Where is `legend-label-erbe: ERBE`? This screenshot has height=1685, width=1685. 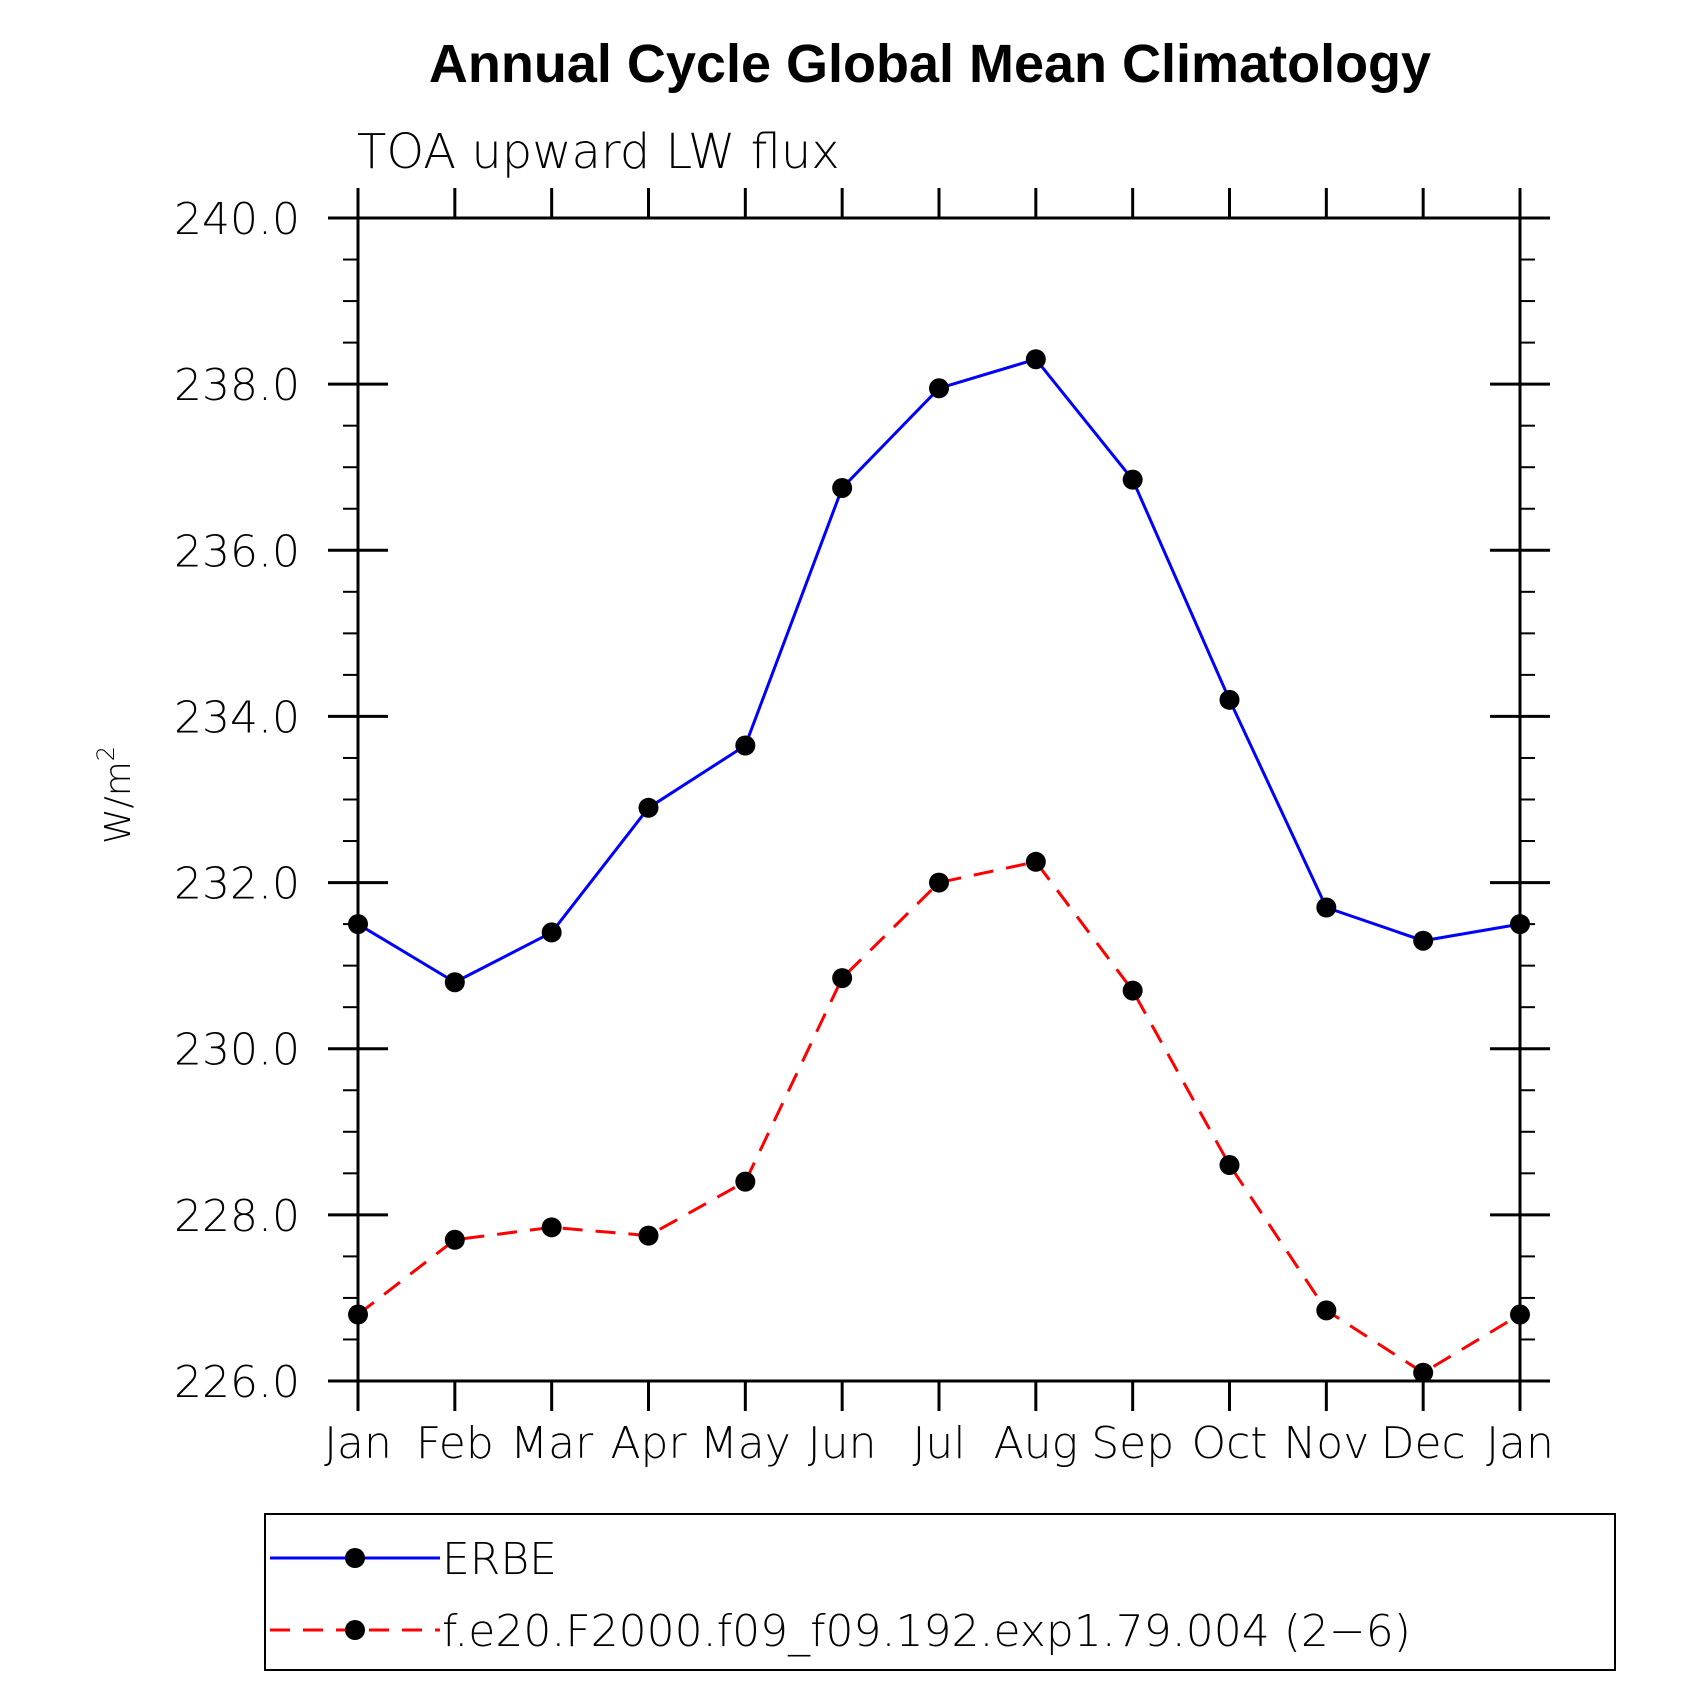
legend-label-erbe: ERBE is located at coordinates (499, 1559).